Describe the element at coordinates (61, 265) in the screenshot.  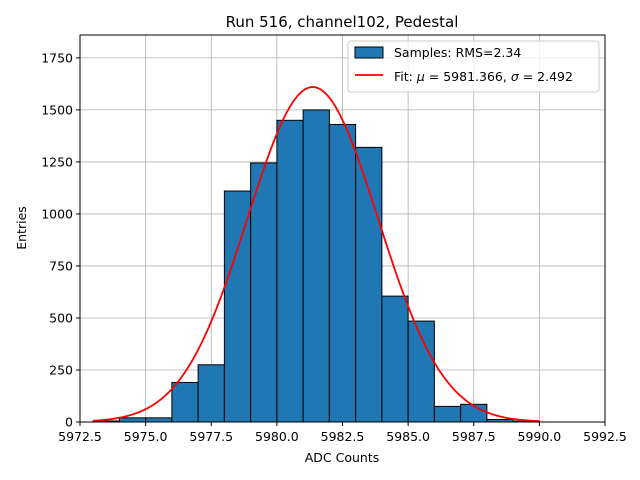
I see `y-tick-label: 750` at that location.